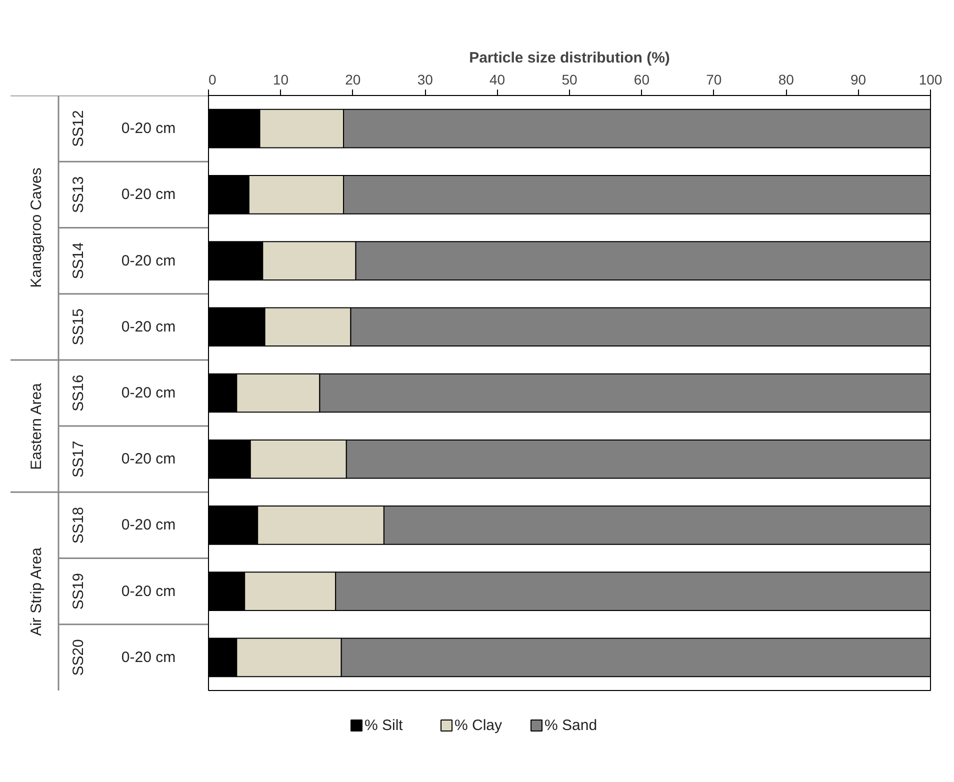 The height and width of the screenshot is (782, 954). I want to click on y-tick-label: SS20, so click(78, 657).